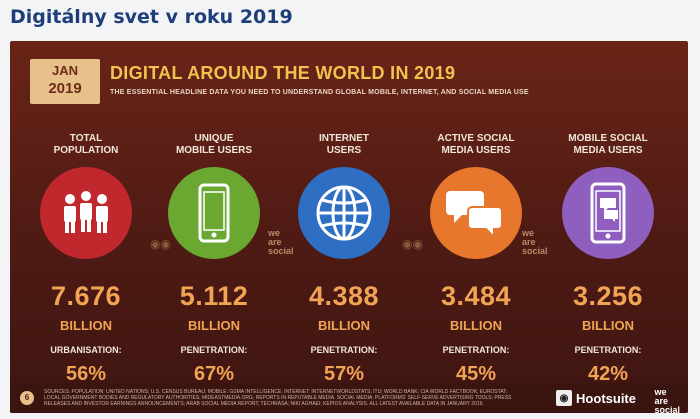  Describe the element at coordinates (476, 296) in the screenshot. I see `metric-value: 3.484` at that location.